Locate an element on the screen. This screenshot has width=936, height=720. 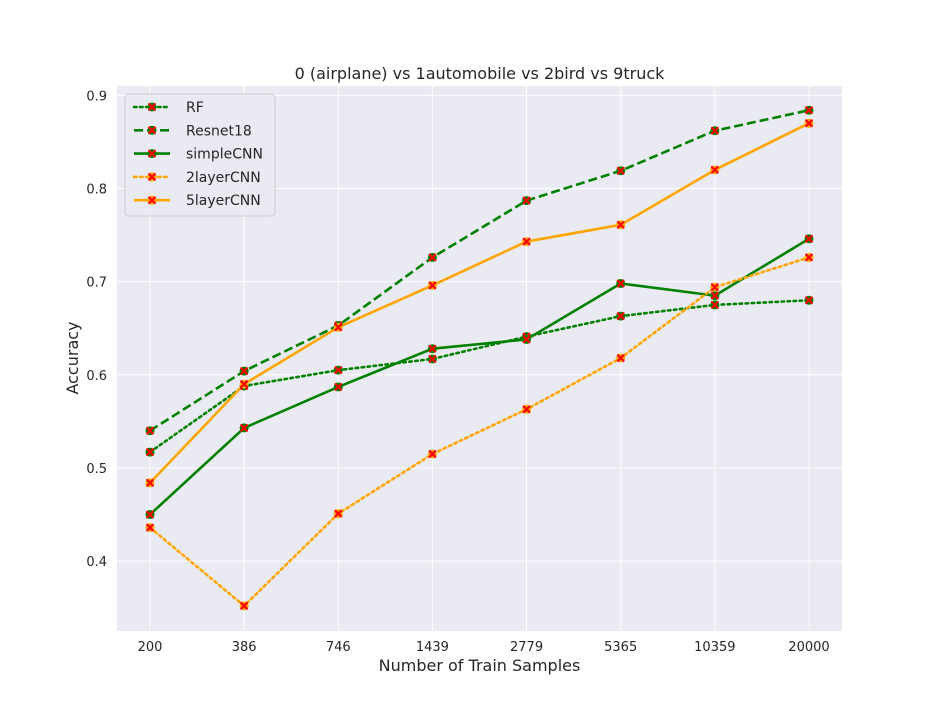
y-tick-label: 0.7 is located at coordinates (96, 283).